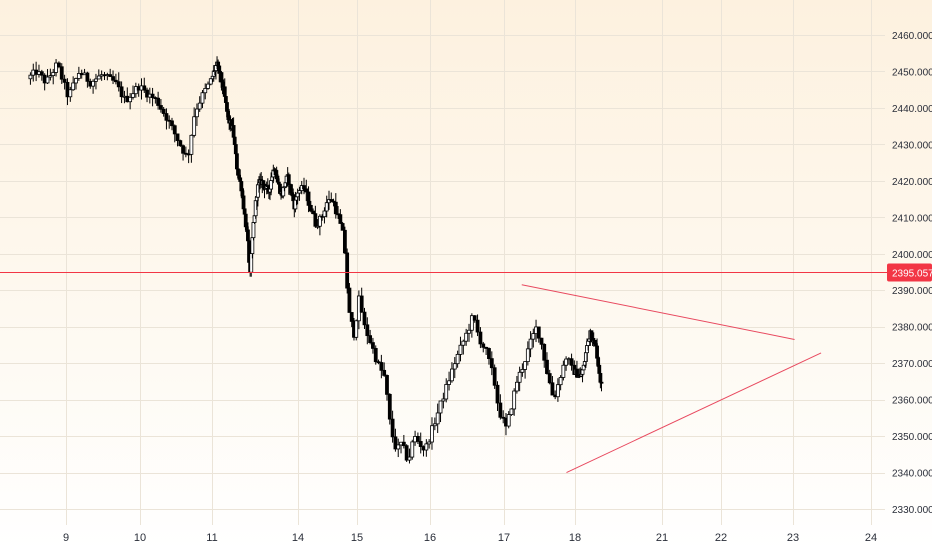 The width and height of the screenshot is (932, 550). What do you see at coordinates (298, 538) in the screenshot?
I see `date-tick-label: 14` at bounding box center [298, 538].